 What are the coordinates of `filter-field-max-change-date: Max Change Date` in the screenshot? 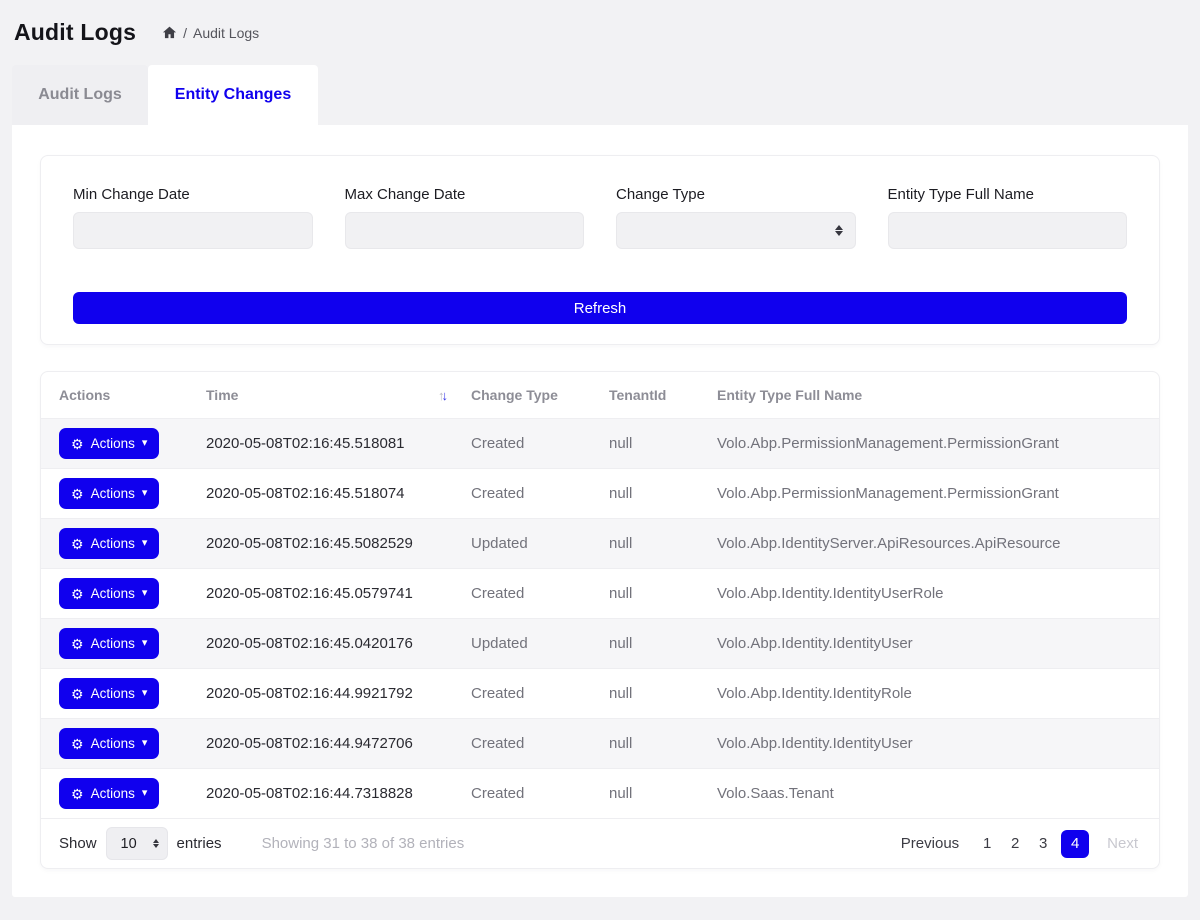 It's located at (464, 217).